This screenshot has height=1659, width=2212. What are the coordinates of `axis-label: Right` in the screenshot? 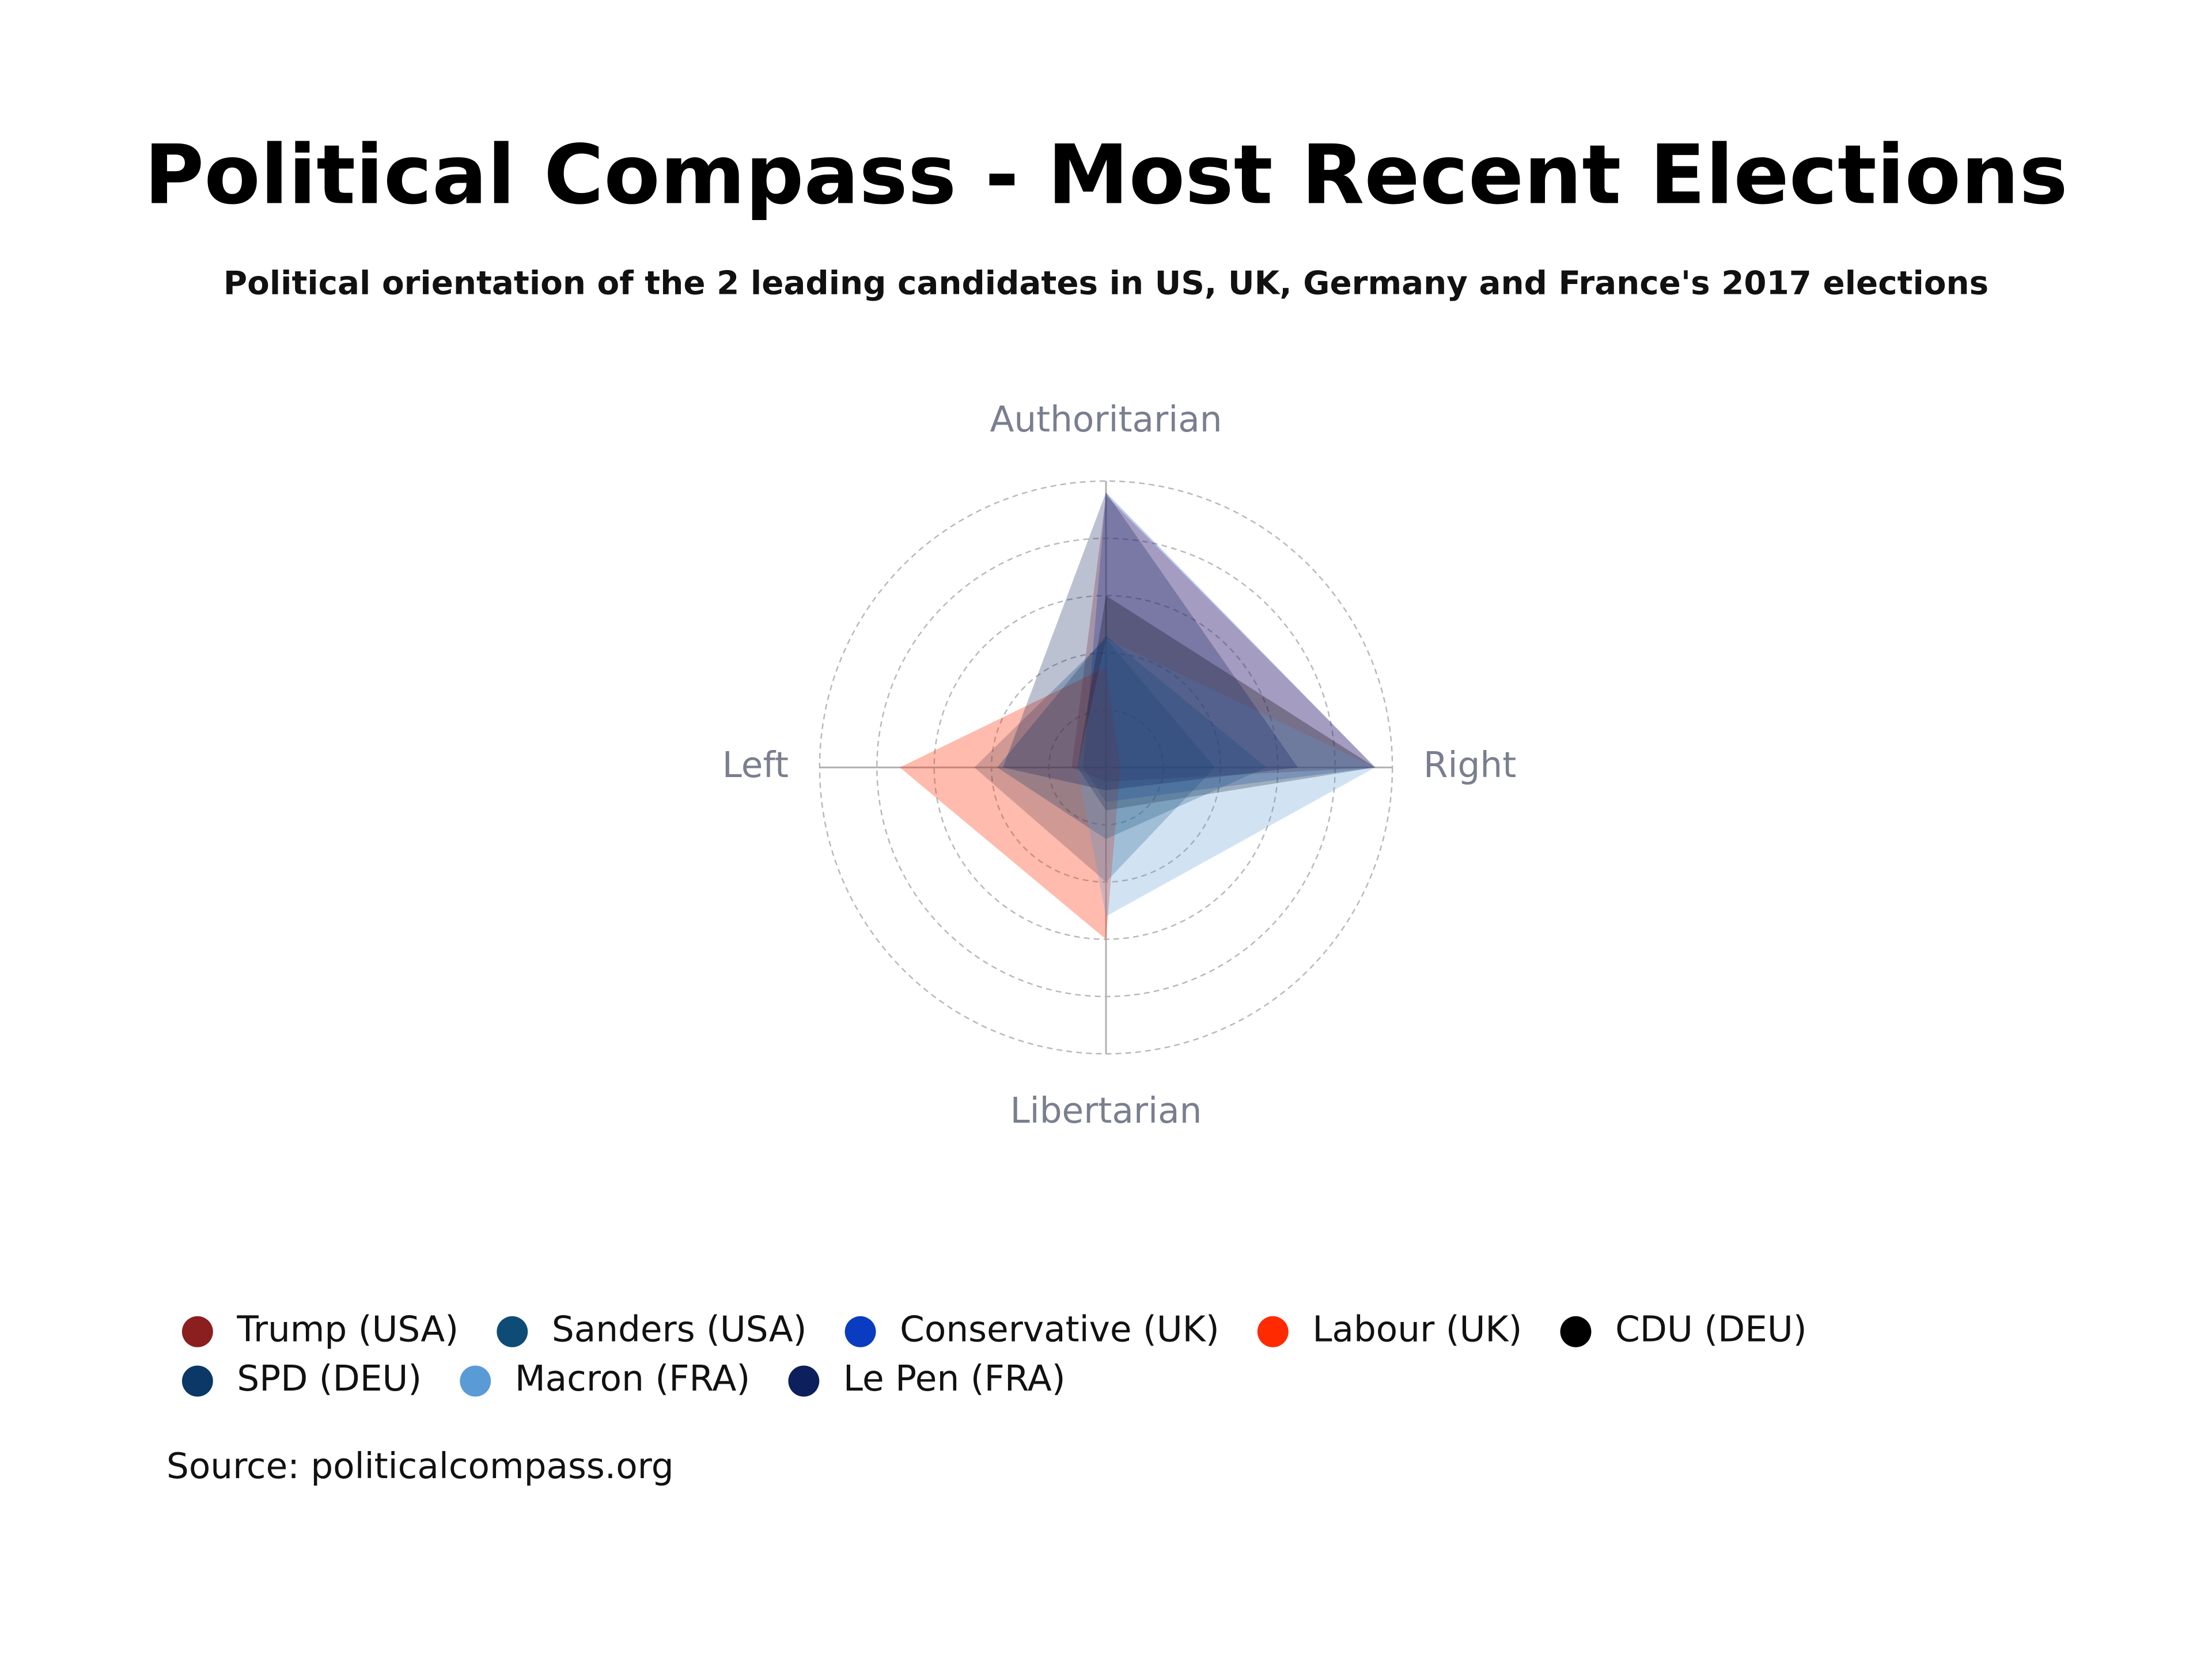 It's located at (1469, 765).